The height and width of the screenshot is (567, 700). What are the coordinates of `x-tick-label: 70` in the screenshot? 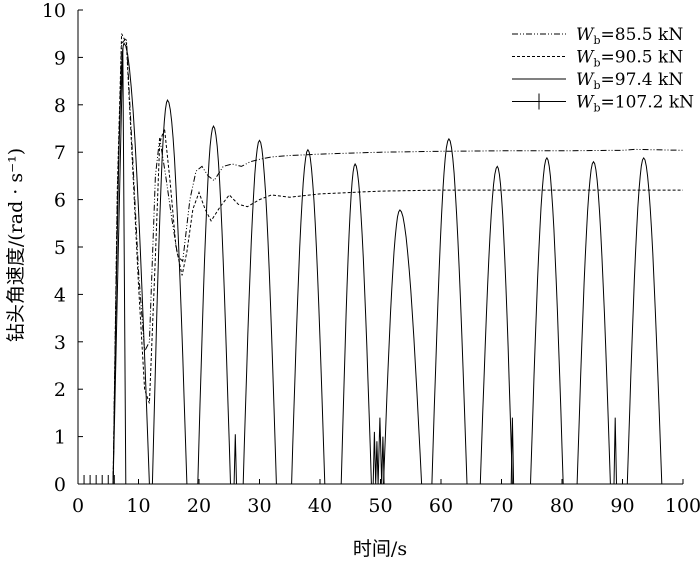 It's located at (501, 506).